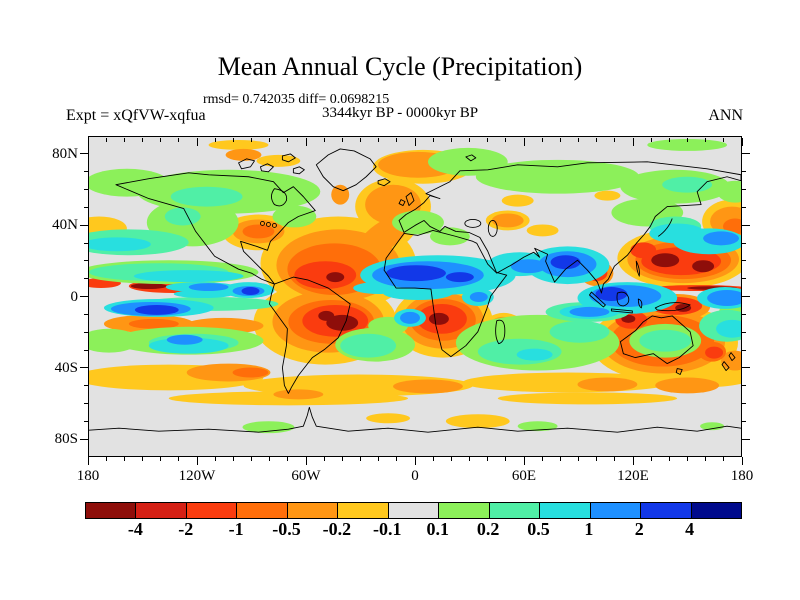  What do you see at coordinates (492, 228) in the screenshot?
I see `coast-caspian` at bounding box center [492, 228].